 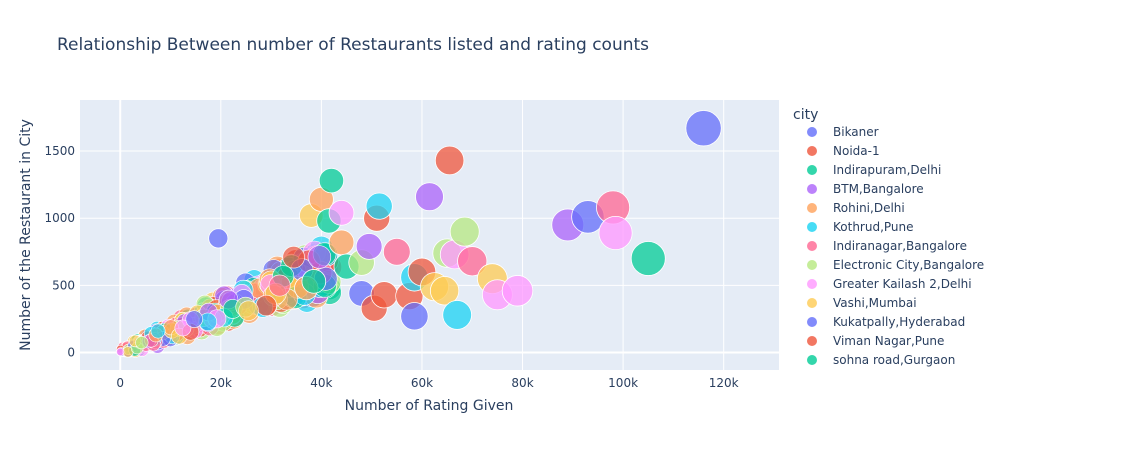 I want to click on x-tick-label: 80k, so click(x=522, y=383).